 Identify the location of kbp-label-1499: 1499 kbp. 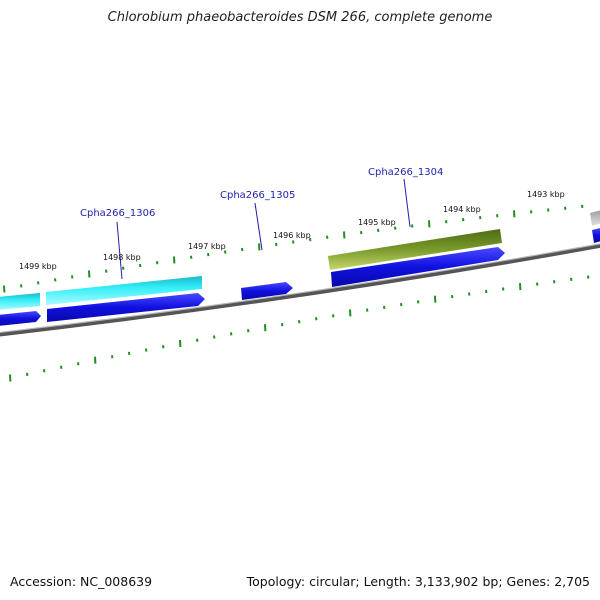
(38, 266).